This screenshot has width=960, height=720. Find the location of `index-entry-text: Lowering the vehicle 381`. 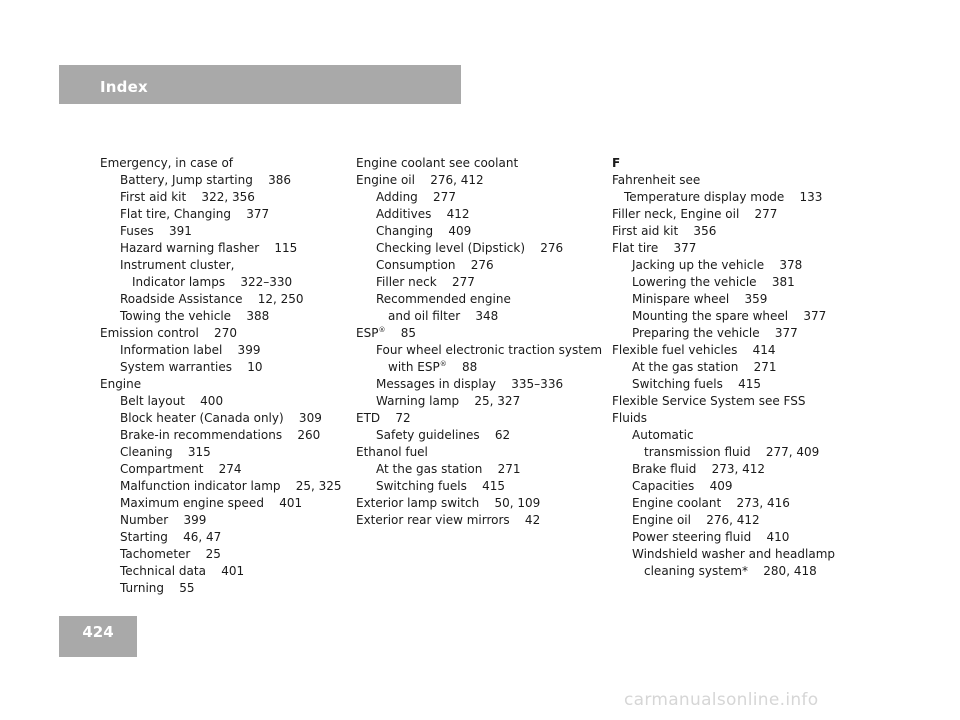

index-entry-text: Lowering the vehicle 381 is located at coordinates (713, 282).